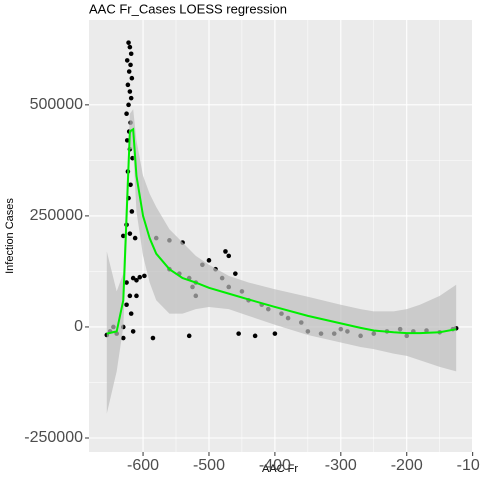 Image resolution: width=480 pixels, height=480 pixels. I want to click on x-tick-label: -600, so click(143, 465).